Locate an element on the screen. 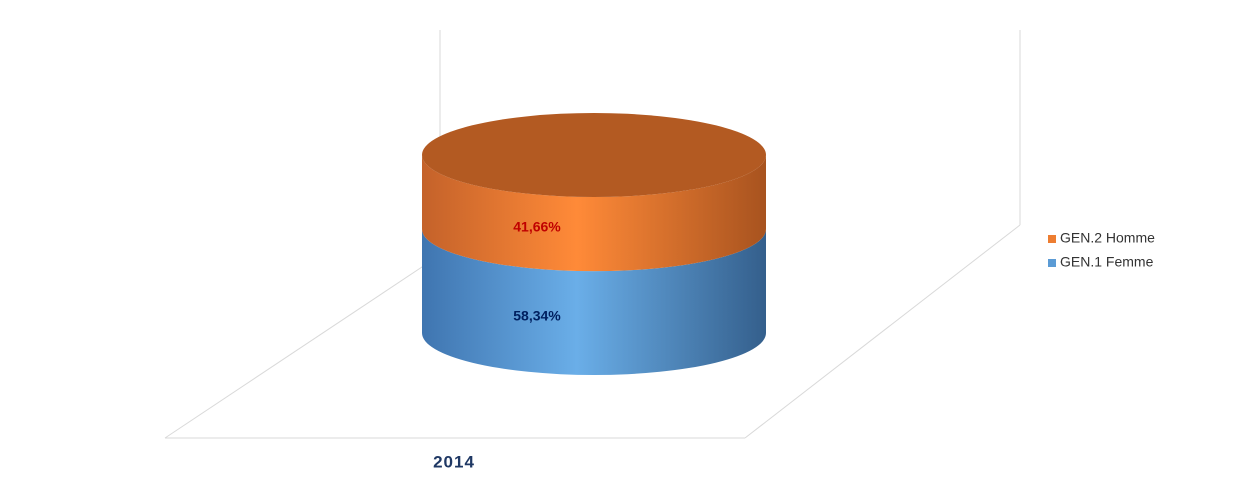 The image size is (1243, 503). legend-label: GEN.2 Homme is located at coordinates (1107, 238).